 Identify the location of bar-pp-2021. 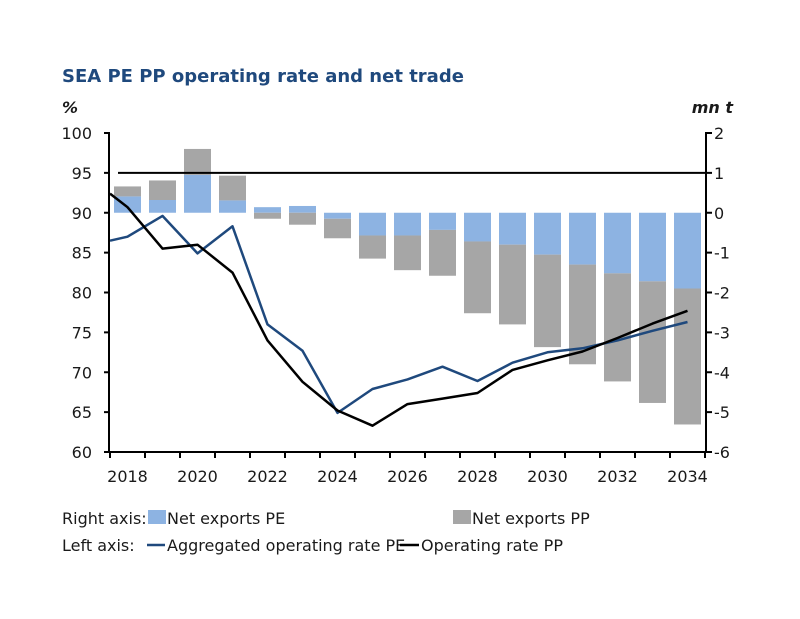
(232, 188).